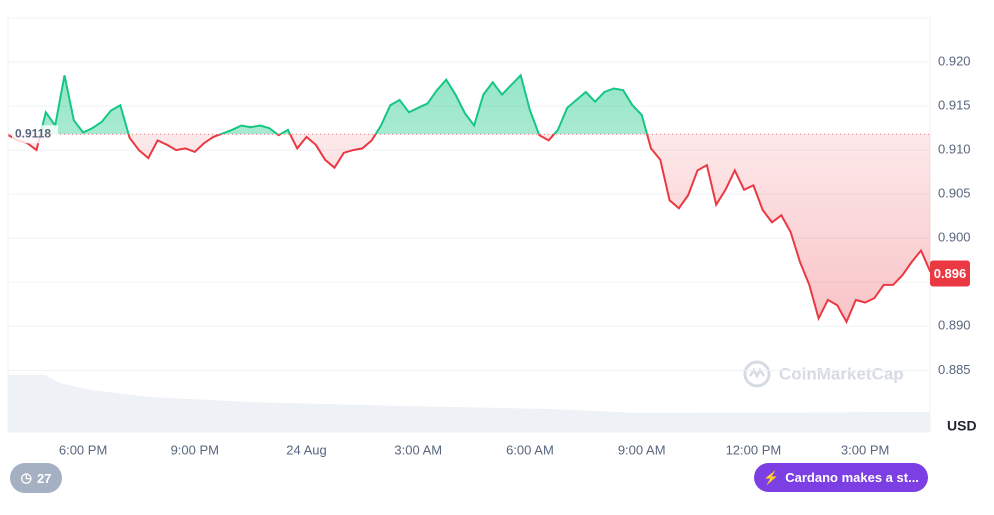 The image size is (994, 515). What do you see at coordinates (841, 373) in the screenshot?
I see `watermark-text: CoinMarketCap` at bounding box center [841, 373].